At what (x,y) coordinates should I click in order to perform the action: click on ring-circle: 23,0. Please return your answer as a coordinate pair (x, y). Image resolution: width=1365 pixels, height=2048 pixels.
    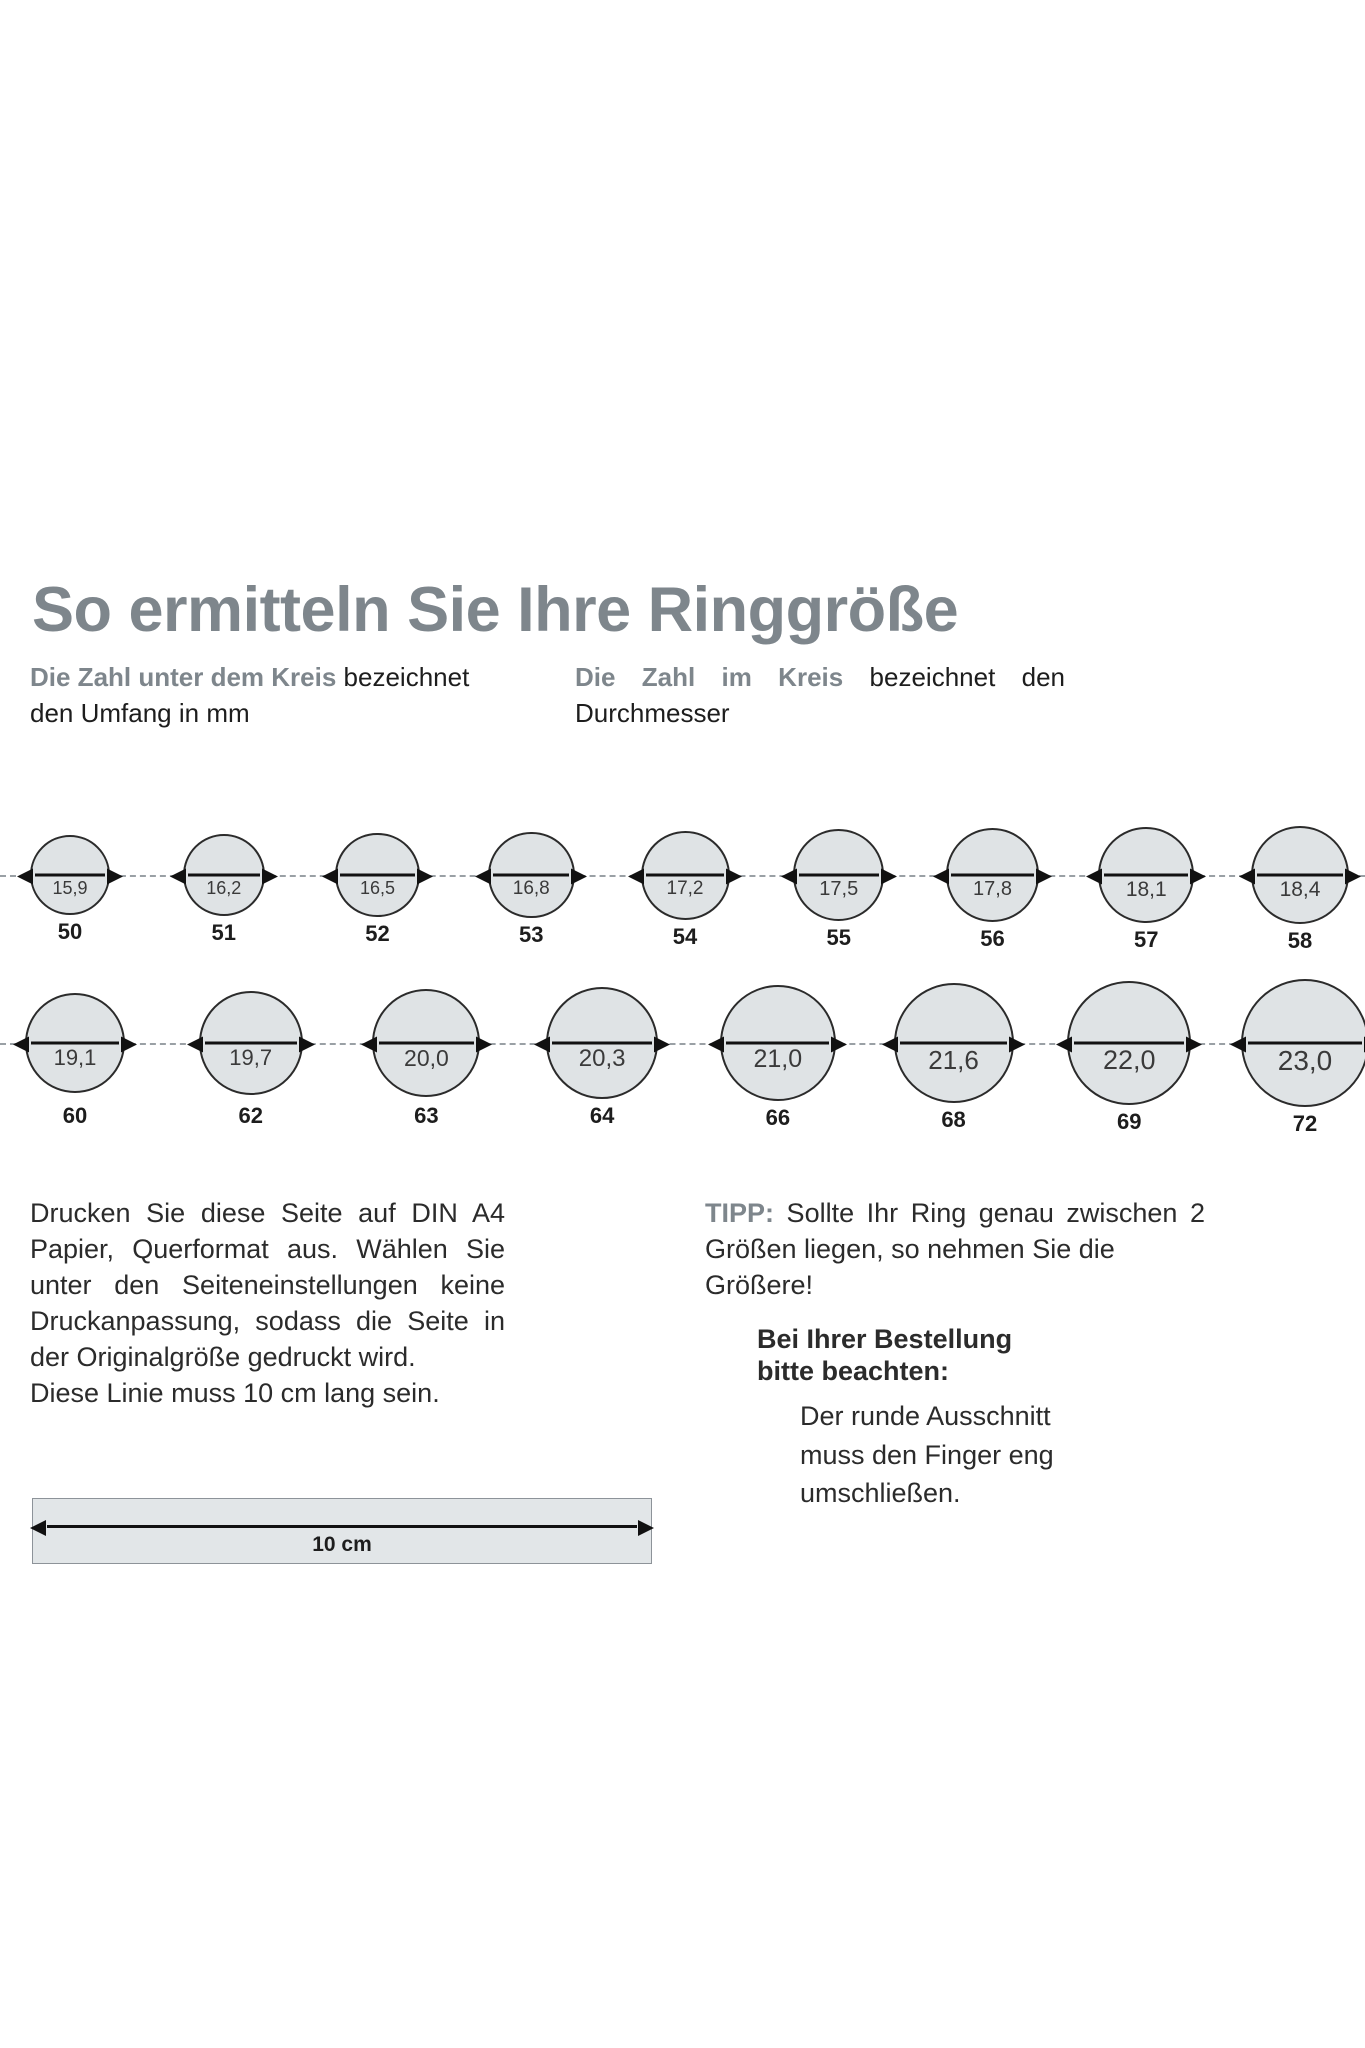
    Looking at the image, I should click on (1303, 1043).